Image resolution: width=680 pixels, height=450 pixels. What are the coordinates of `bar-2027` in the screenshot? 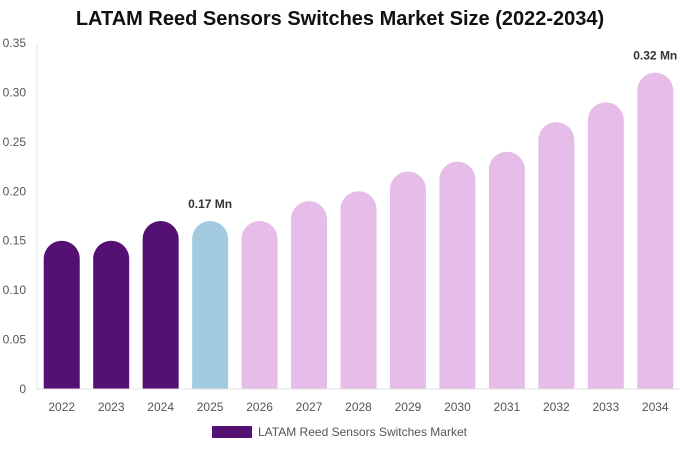 It's located at (309, 295).